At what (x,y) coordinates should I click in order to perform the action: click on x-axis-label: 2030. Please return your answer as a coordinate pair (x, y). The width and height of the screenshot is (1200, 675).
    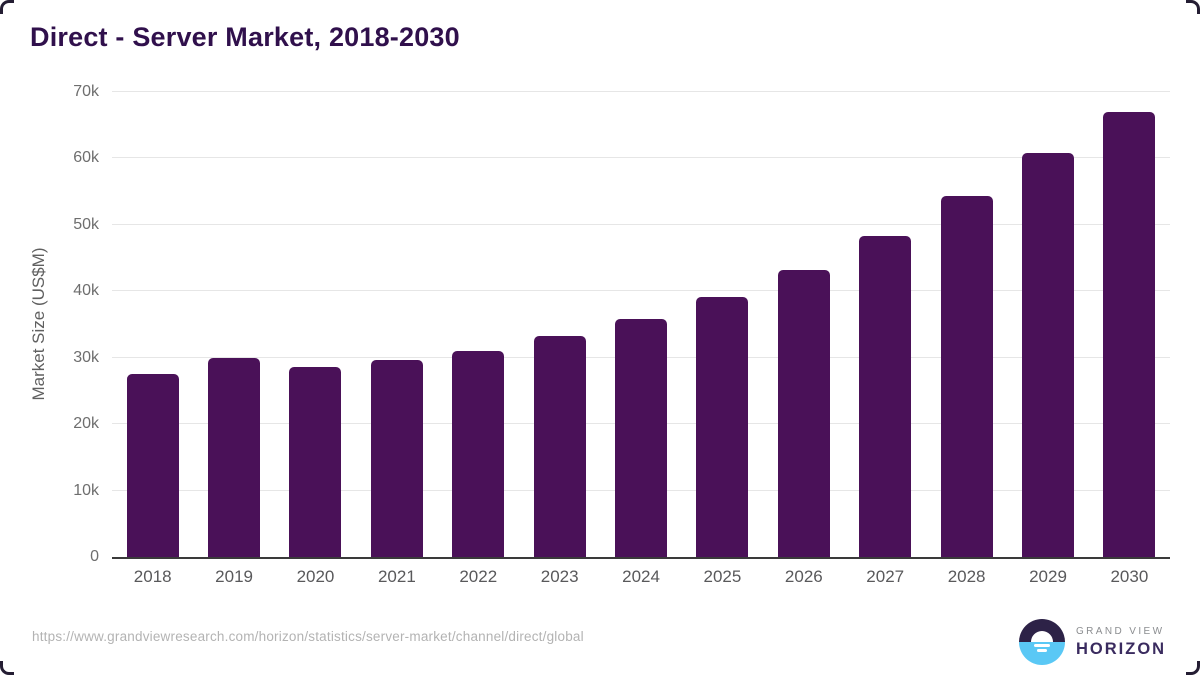
    Looking at the image, I should click on (1129, 576).